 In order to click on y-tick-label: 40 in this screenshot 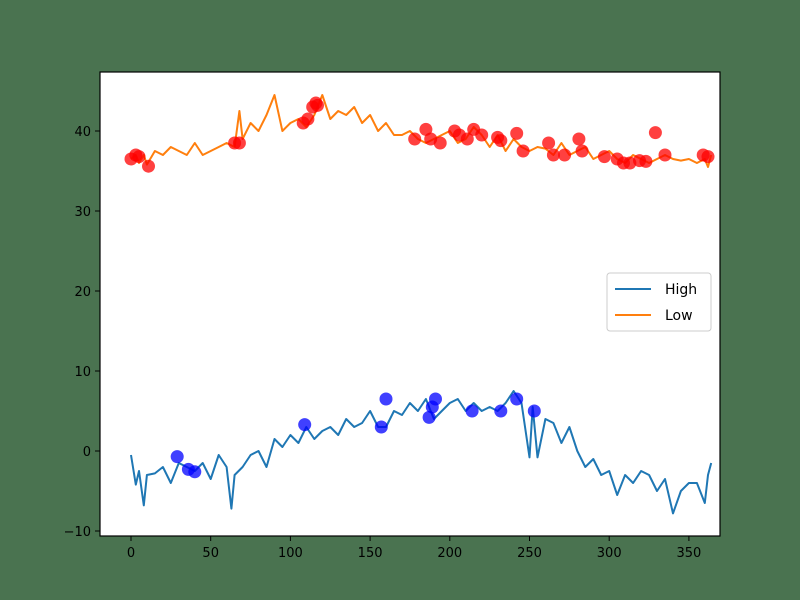, I will do `click(82, 132)`.